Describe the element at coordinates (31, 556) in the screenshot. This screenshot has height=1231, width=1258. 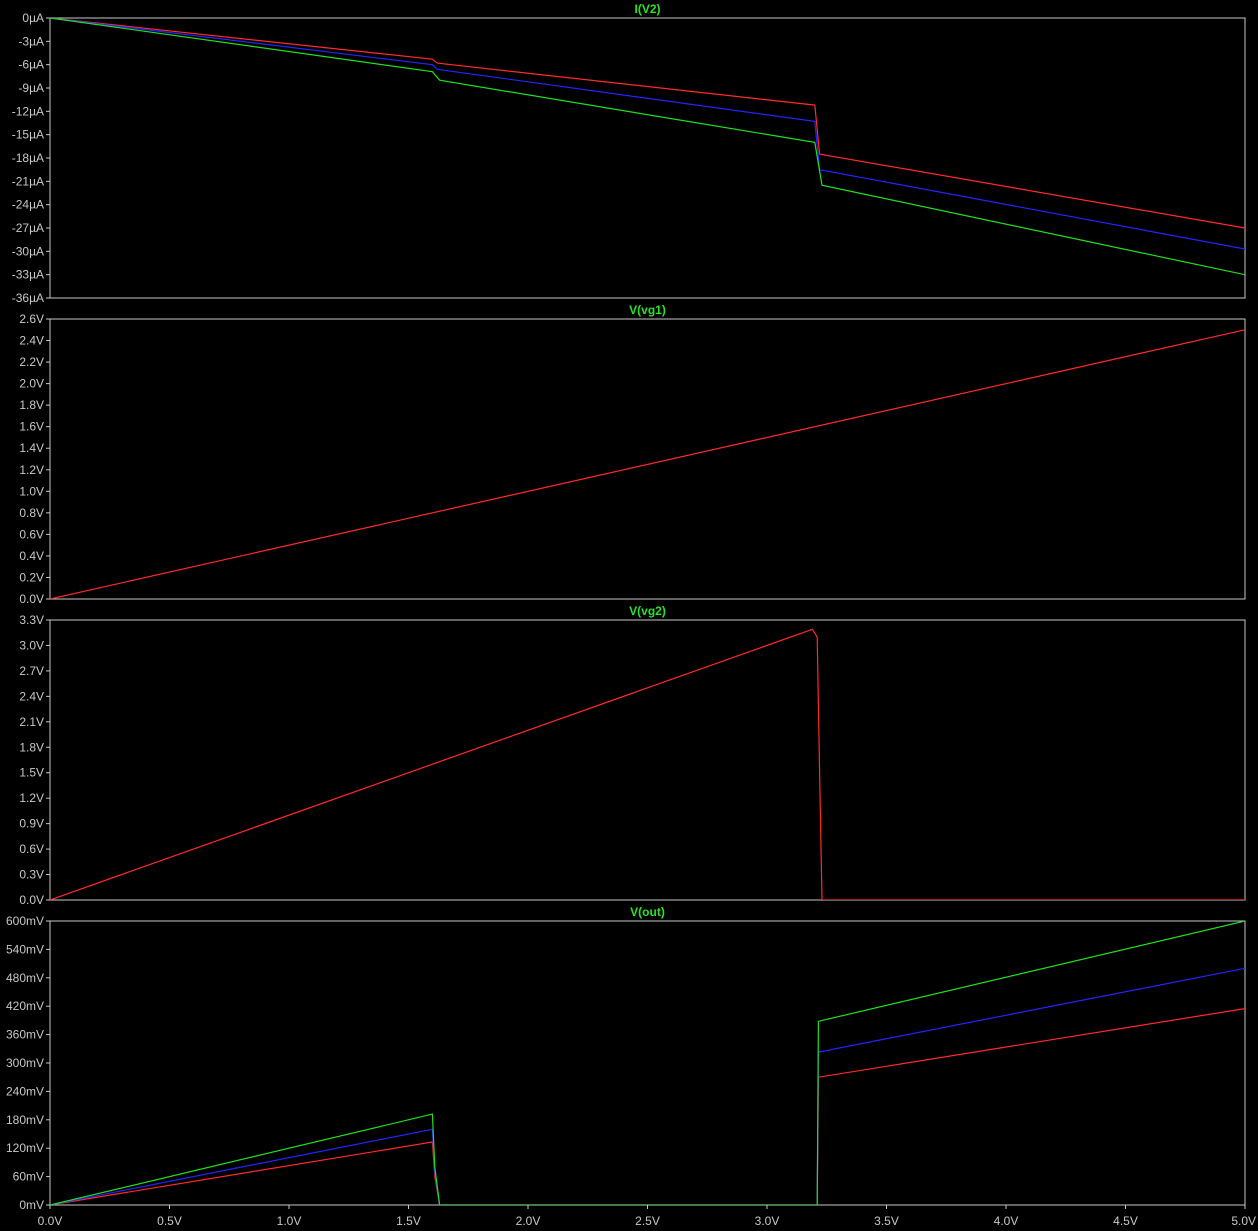
I see `y-tick-label: 0.4V` at that location.